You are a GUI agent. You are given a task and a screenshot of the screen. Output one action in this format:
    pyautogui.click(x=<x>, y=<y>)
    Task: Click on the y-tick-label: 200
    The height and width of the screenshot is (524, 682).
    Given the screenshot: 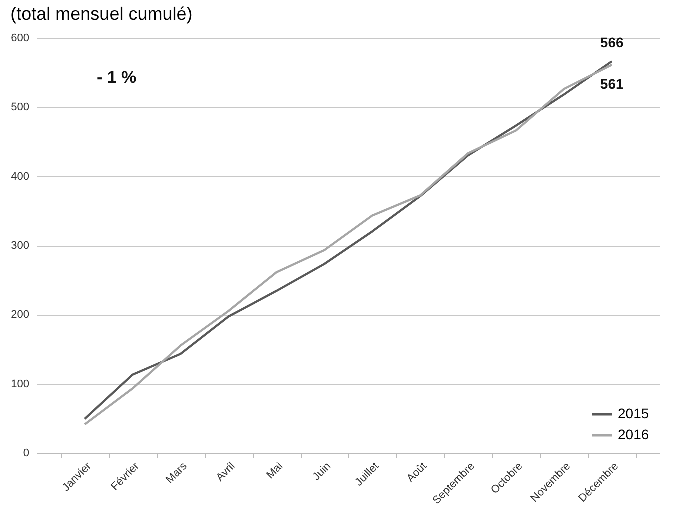 What is the action you would take?
    pyautogui.click(x=20, y=315)
    